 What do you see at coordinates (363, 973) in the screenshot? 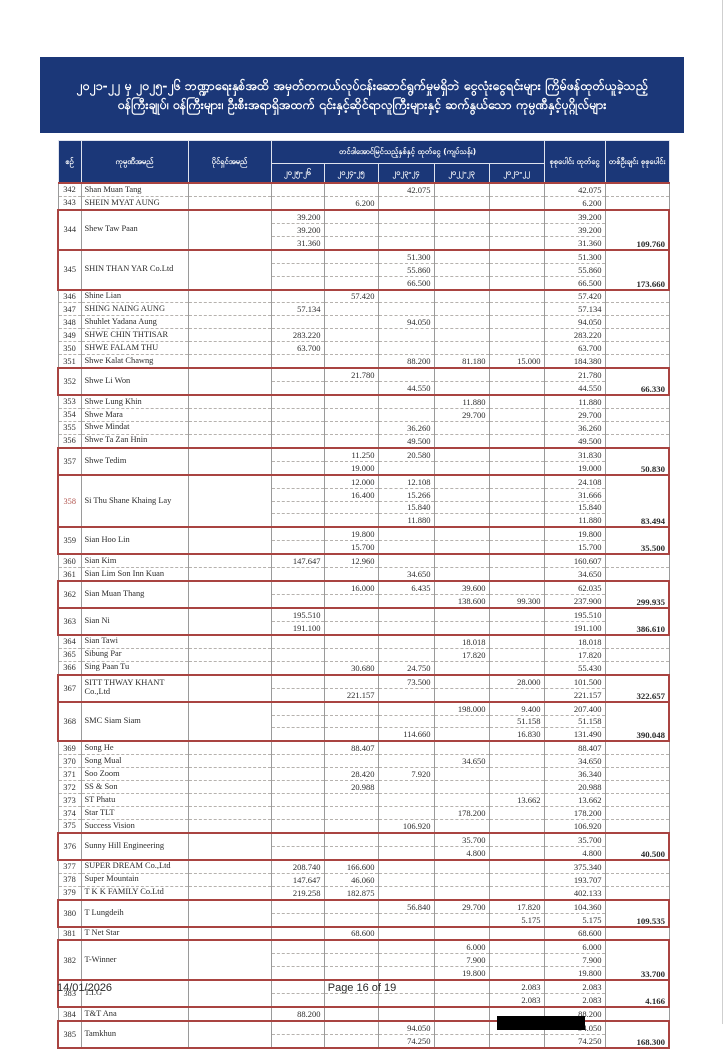
I see `table-row: 19.800 19.800` at bounding box center [363, 973].